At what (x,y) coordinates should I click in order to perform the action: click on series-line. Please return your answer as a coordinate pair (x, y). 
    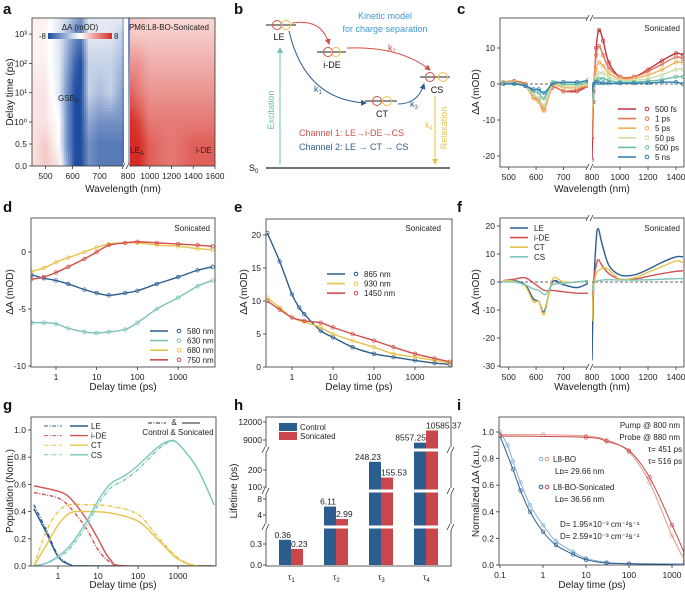
    Looking at the image, I should click on (637, 281).